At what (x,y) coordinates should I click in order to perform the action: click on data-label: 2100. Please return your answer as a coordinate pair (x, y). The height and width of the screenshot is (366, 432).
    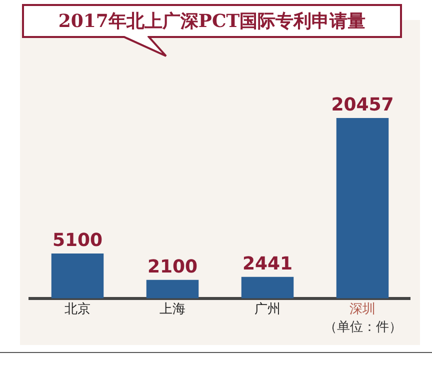
    Looking at the image, I should click on (172, 267).